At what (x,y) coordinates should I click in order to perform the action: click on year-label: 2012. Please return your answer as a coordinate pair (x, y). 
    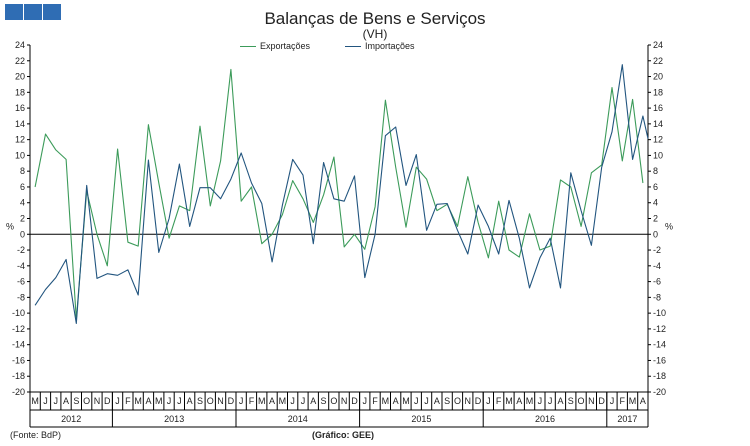
    Looking at the image, I should click on (71, 419).